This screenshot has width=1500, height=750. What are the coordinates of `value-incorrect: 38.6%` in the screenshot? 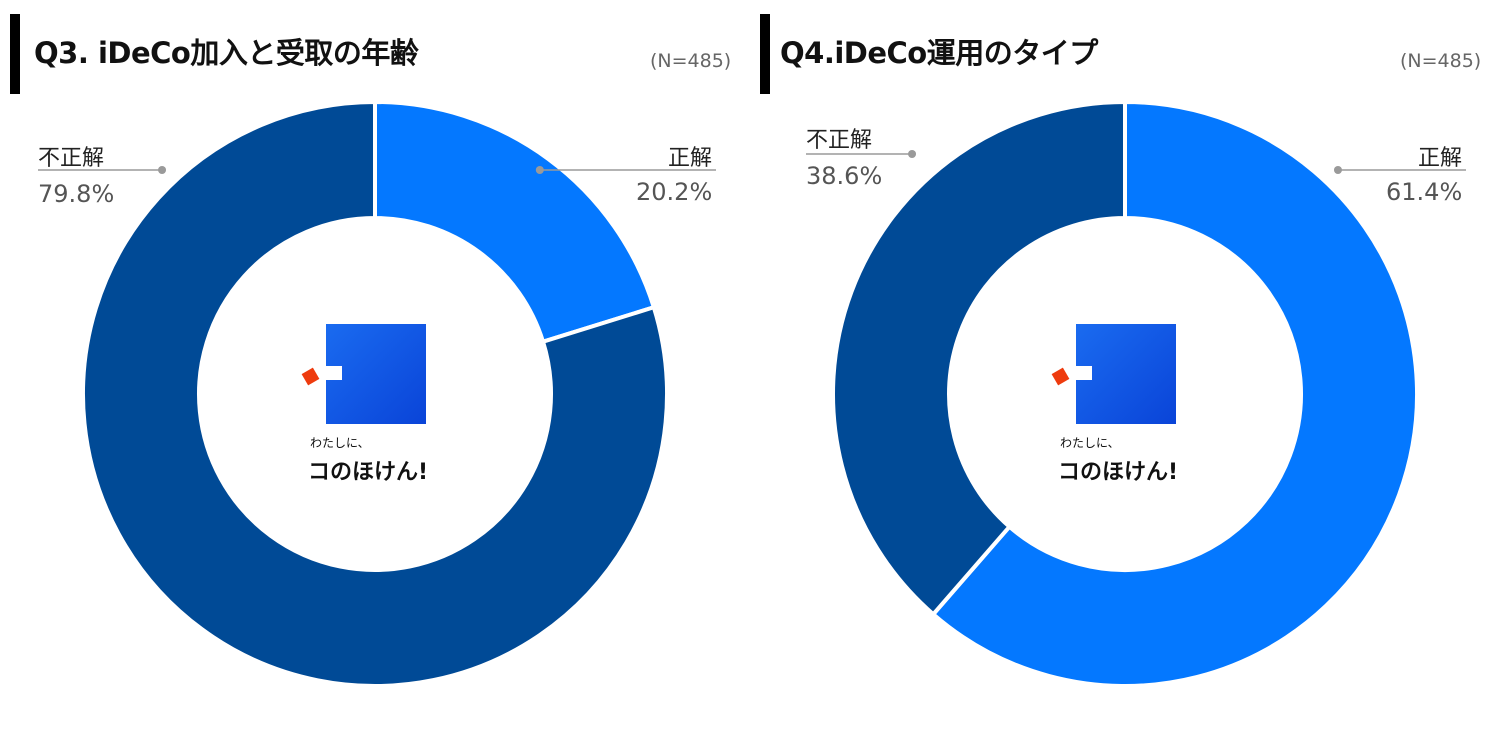 It's located at (844, 176).